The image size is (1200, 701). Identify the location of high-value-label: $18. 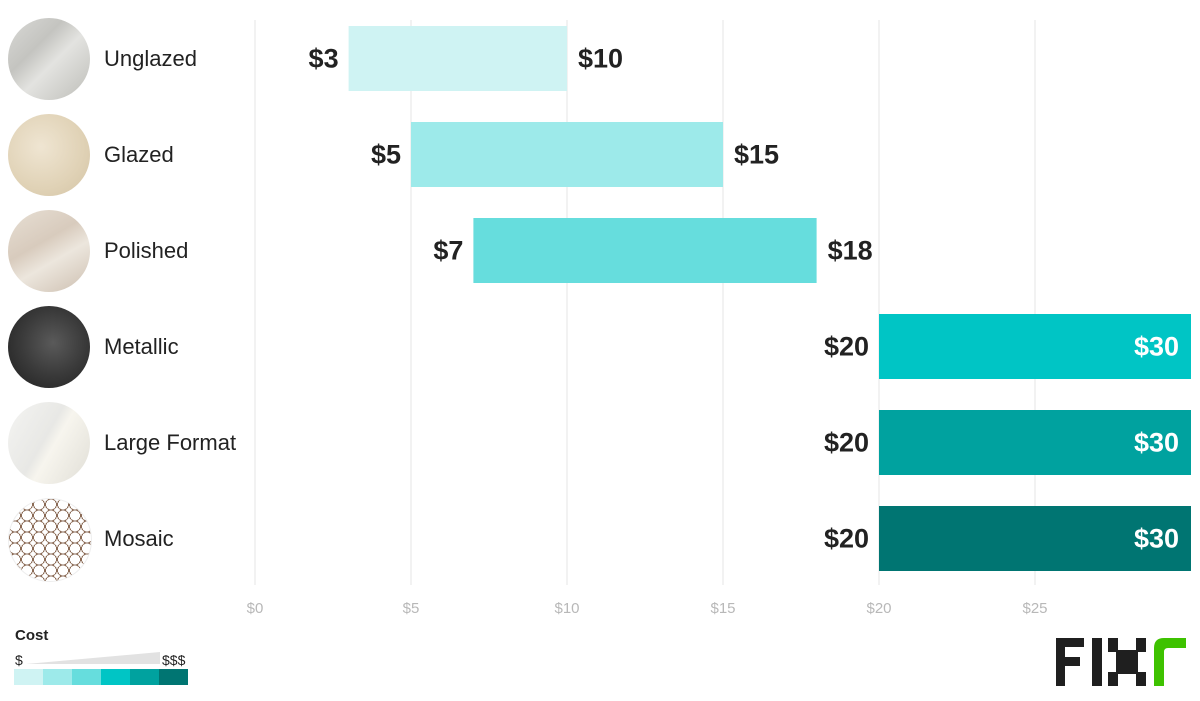
(850, 251).